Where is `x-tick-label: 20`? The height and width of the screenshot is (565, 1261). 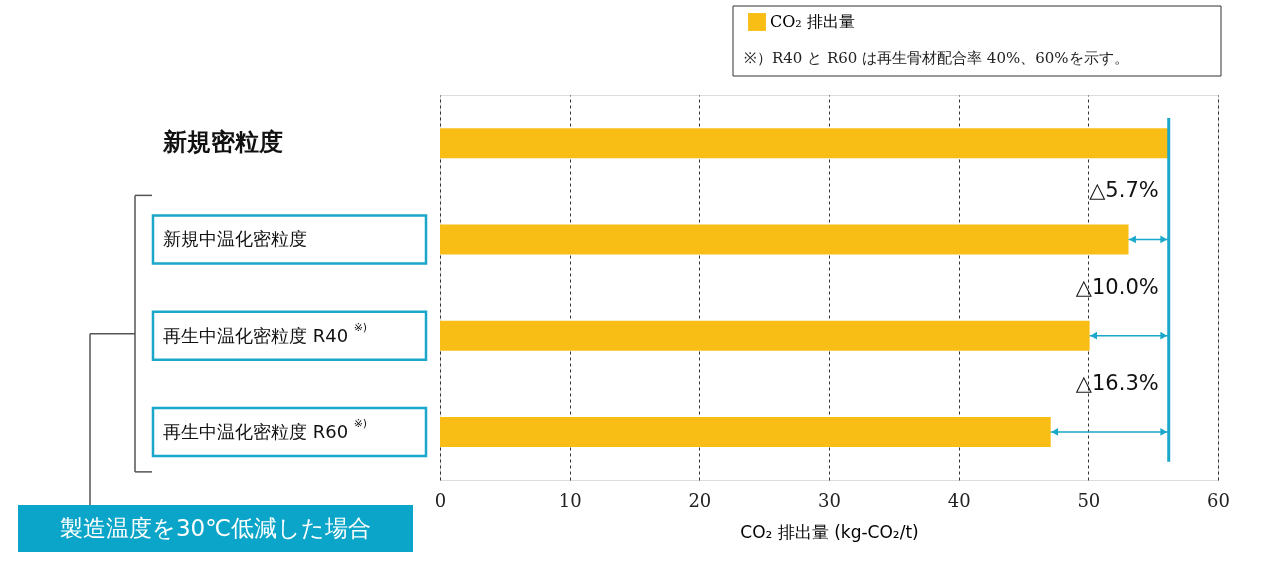 x-tick-label: 20 is located at coordinates (700, 500).